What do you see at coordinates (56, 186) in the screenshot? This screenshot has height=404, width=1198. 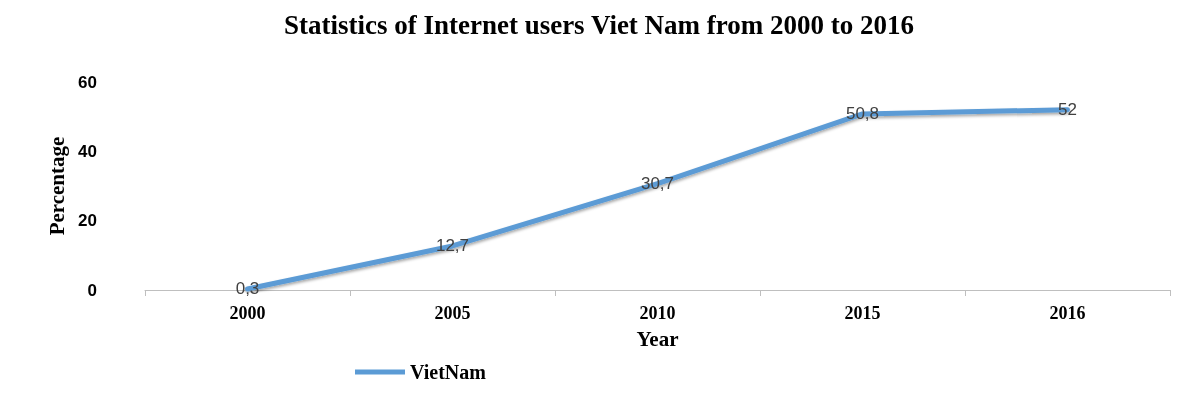 I see `y-axis-title: Percentage` at bounding box center [56, 186].